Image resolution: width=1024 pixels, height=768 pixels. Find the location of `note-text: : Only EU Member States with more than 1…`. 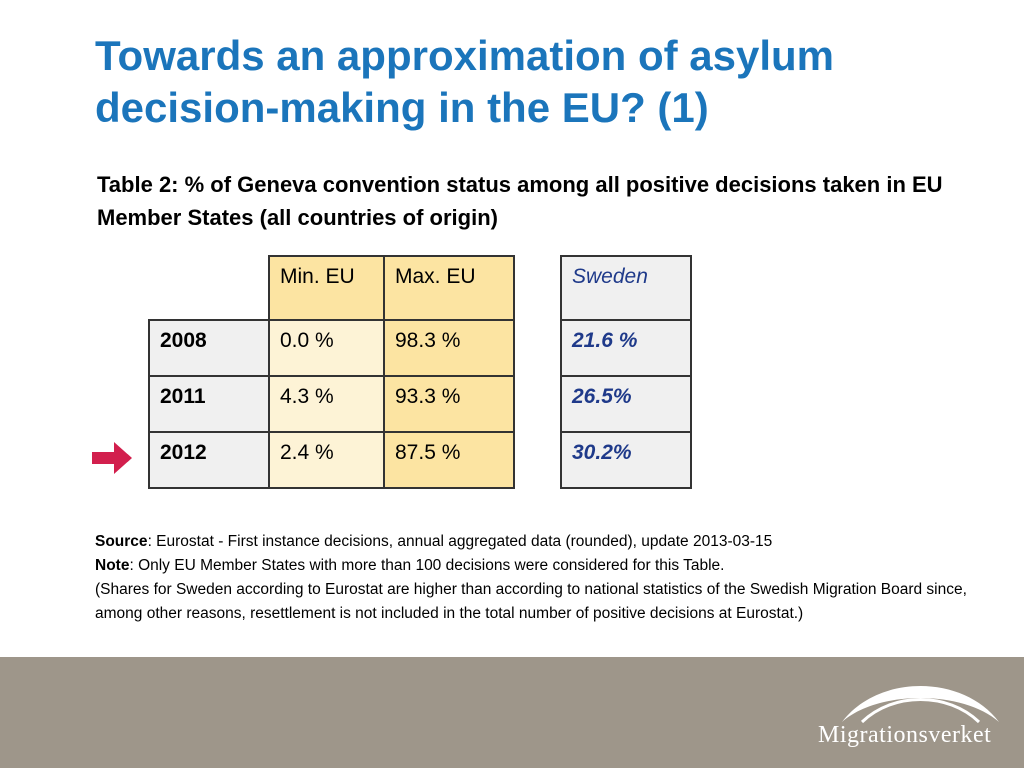

note-text: : Only EU Member States with more than 1… is located at coordinates (427, 565).